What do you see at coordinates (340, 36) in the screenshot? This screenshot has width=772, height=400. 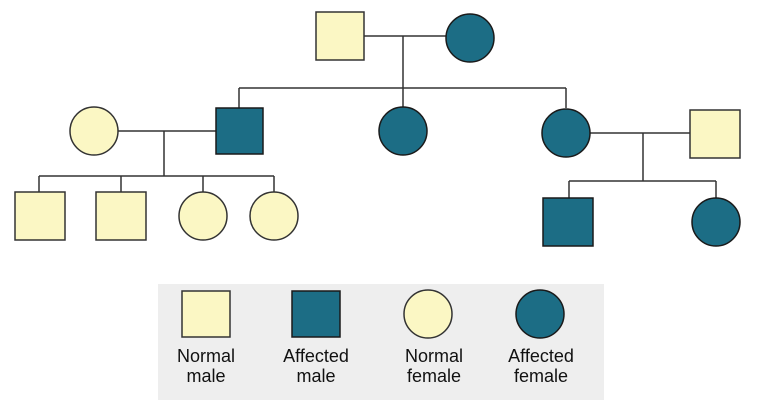 I see `individual-I-1-normal-male` at bounding box center [340, 36].